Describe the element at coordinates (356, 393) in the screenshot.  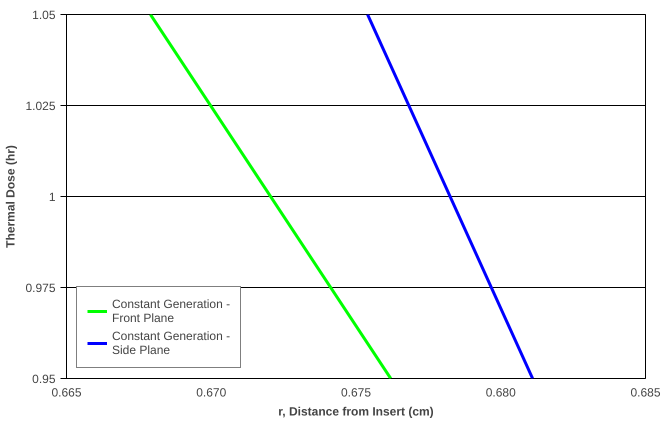
I see `x-tick-label: 0.675` at that location.